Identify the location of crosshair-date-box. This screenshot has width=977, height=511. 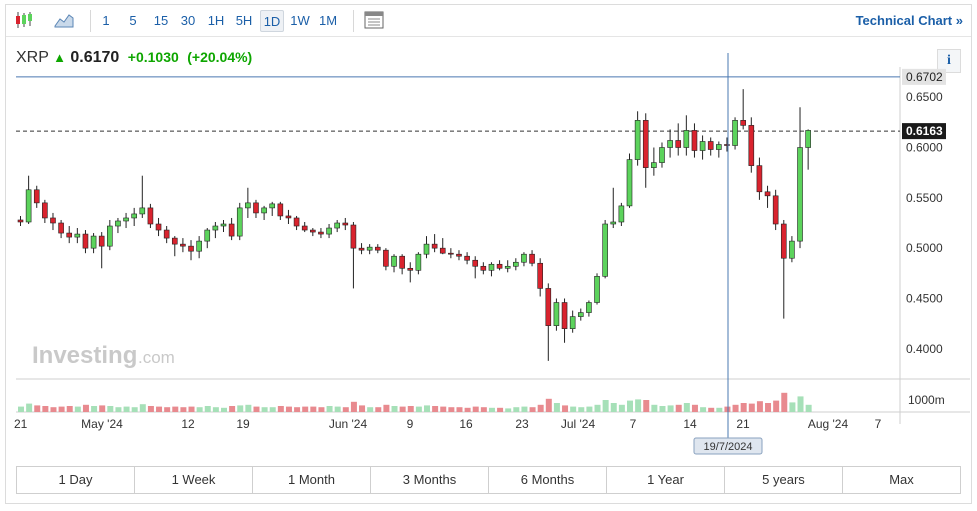
(728, 446).